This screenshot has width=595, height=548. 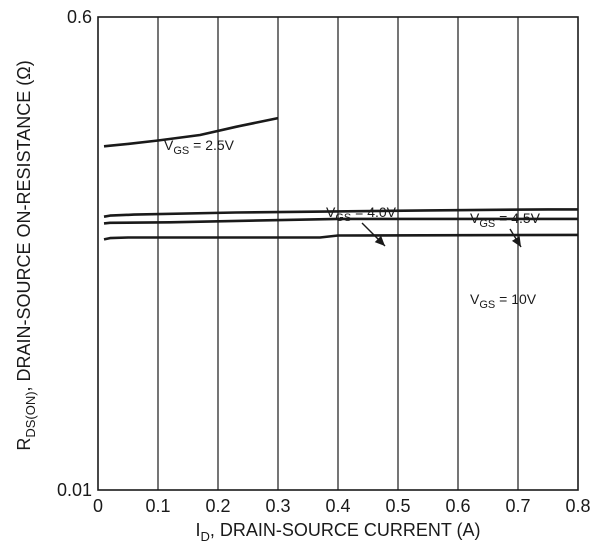 I want to click on series-label-vgs-4-5v: VGS = 4.5V, so click(x=505, y=220).